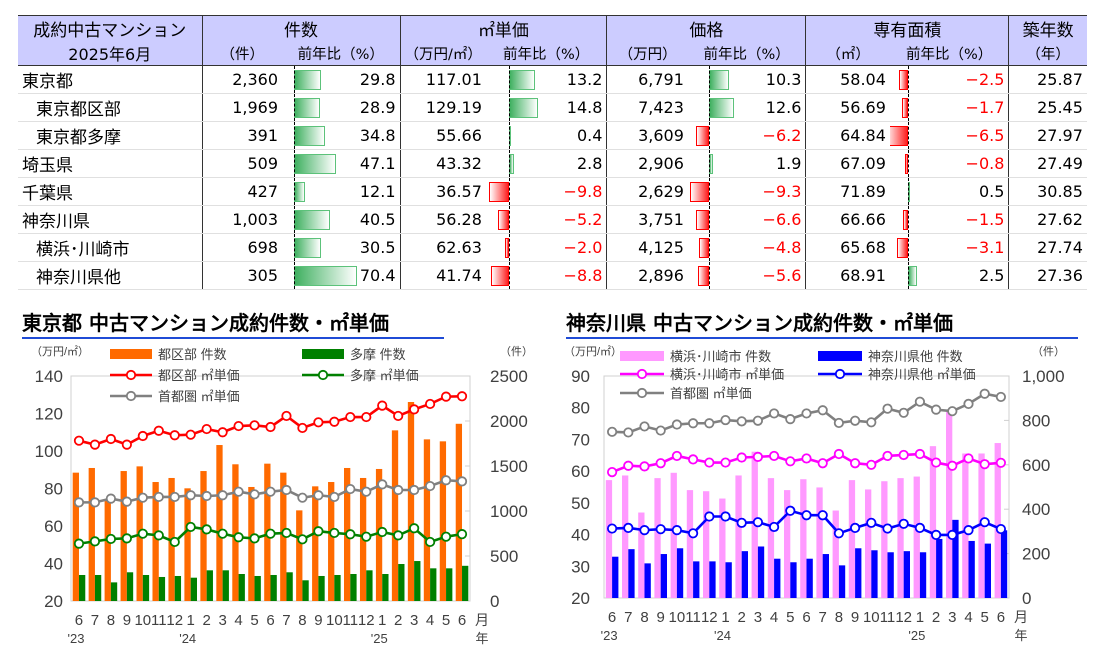 This screenshot has width=1101, height=663. What do you see at coordinates (504, 556) in the screenshot?
I see `right-tick-label: 500` at bounding box center [504, 556].